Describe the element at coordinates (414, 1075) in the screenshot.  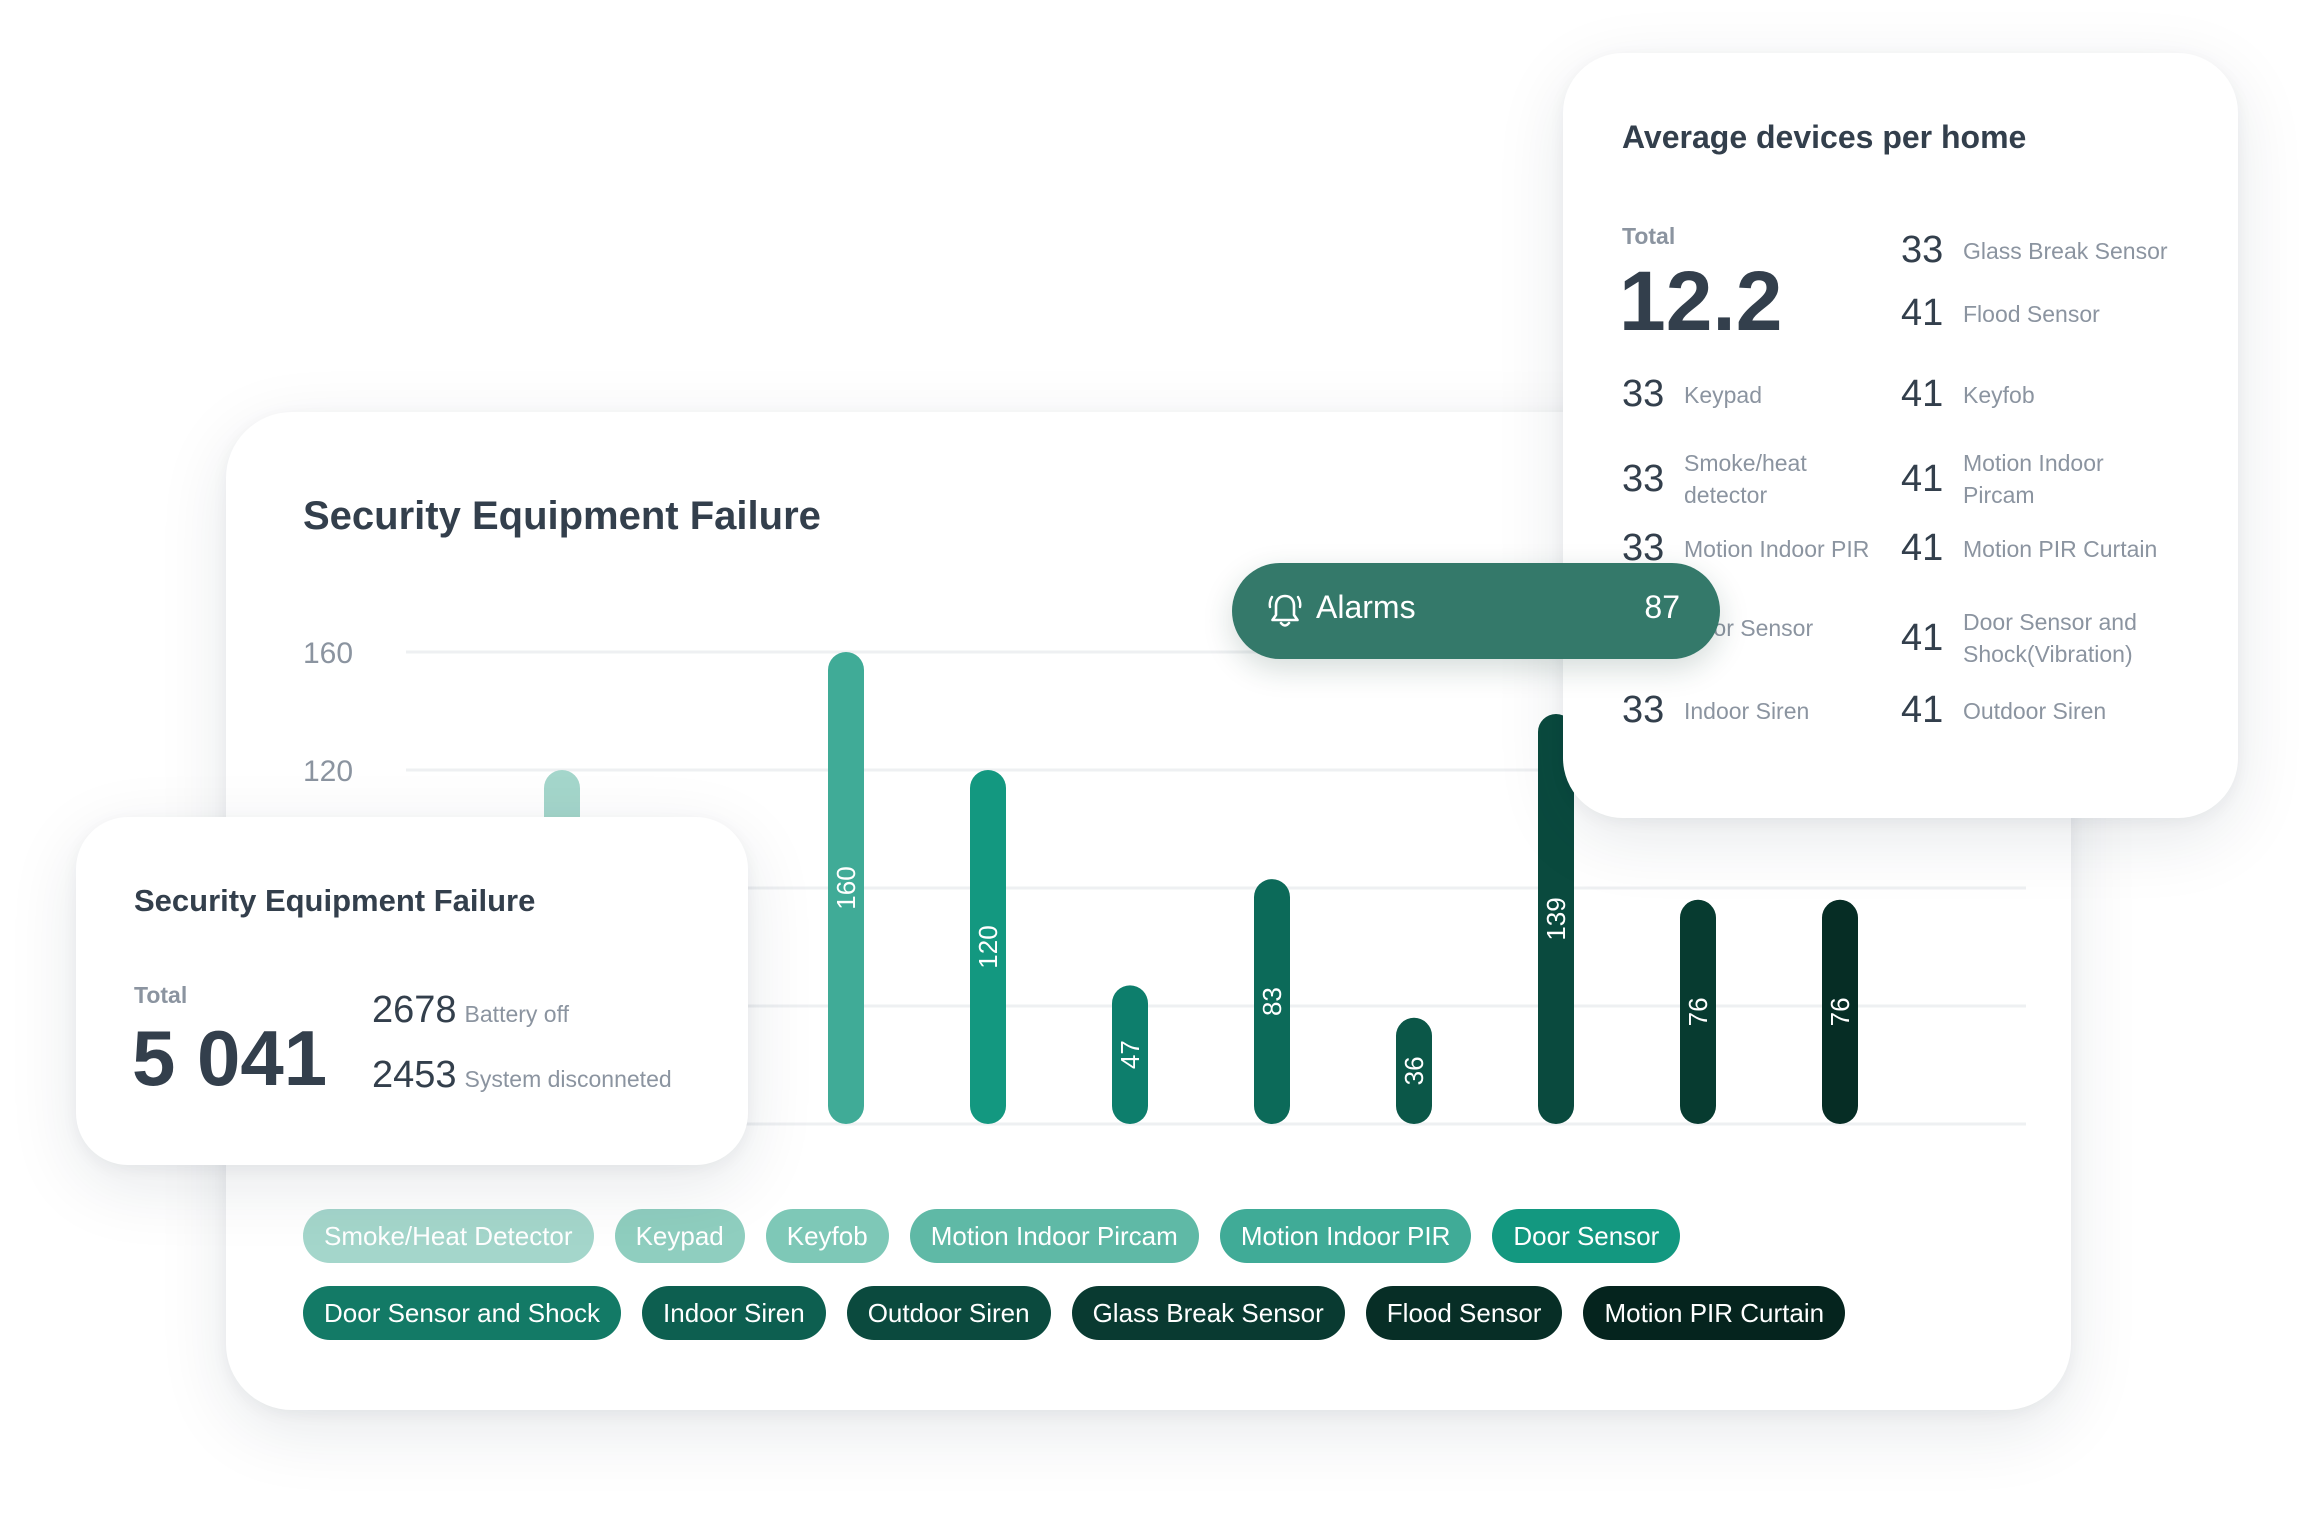
I see `stat-value: 2453` at that location.